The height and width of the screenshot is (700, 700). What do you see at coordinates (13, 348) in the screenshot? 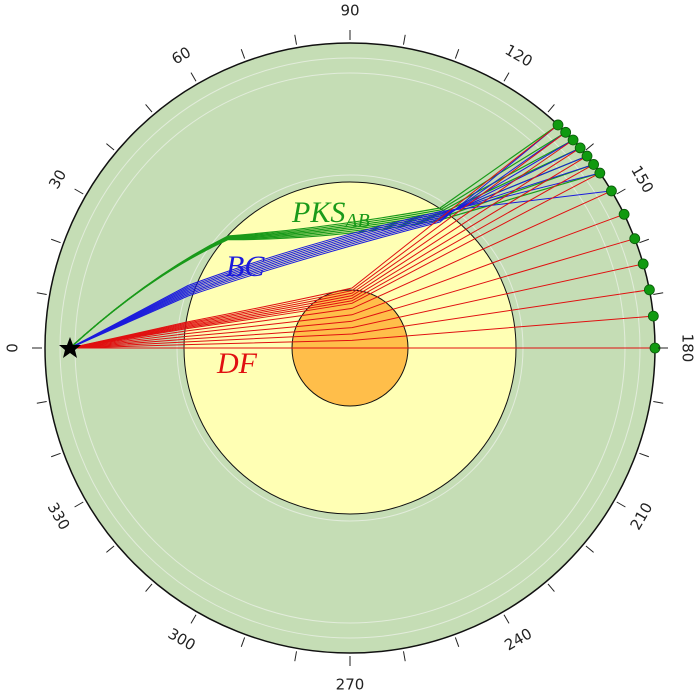
I see `angle-label: 0` at bounding box center [13, 348].